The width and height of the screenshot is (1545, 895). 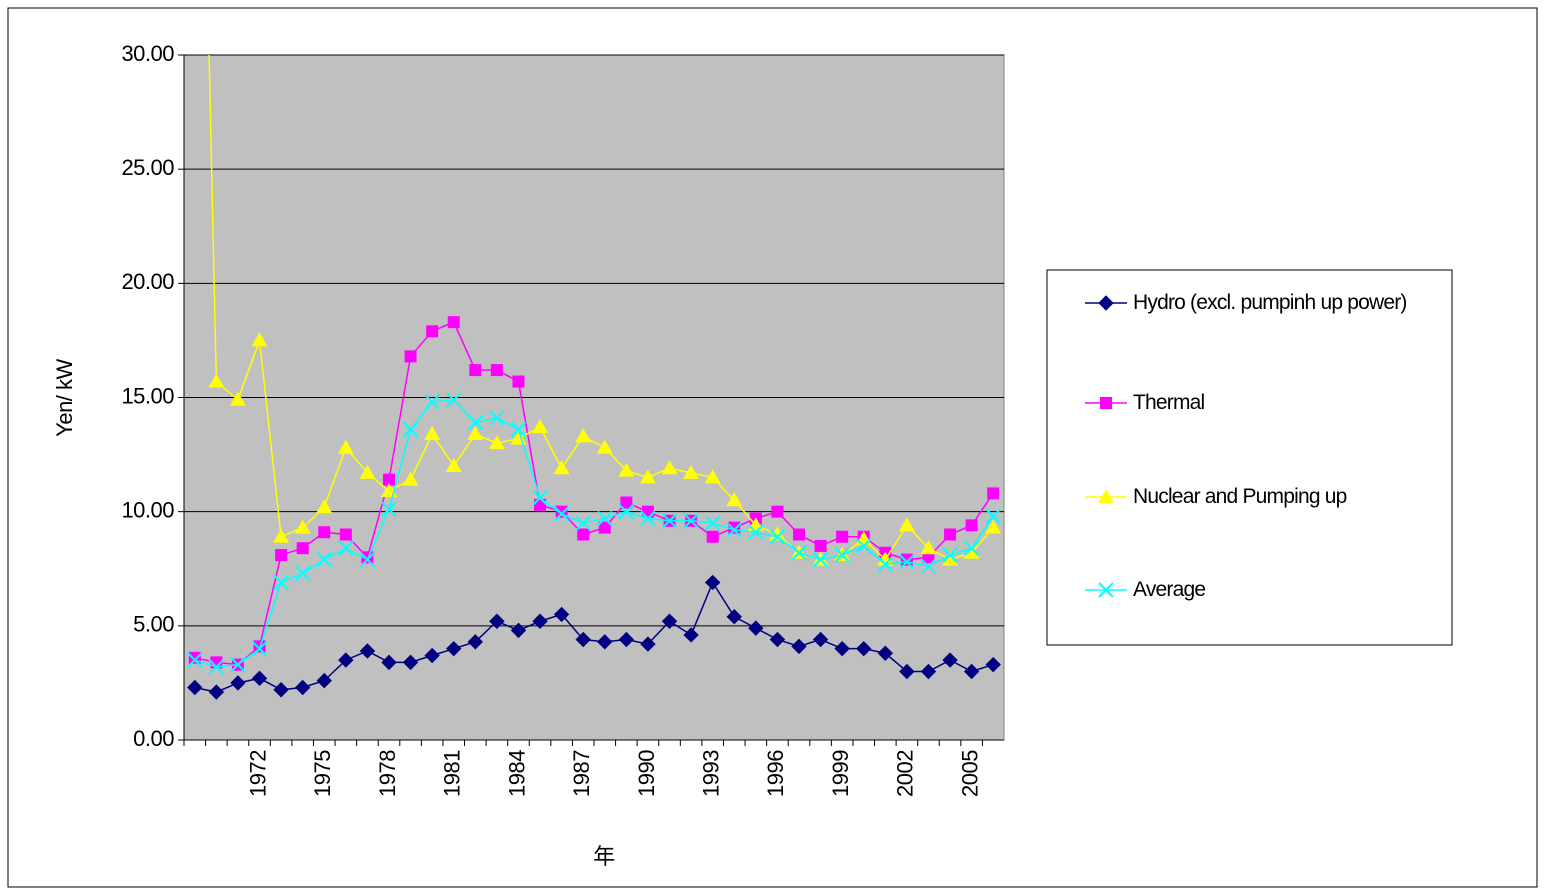 What do you see at coordinates (1240, 496) in the screenshot?
I see `legend-label: Nuclear and Pumping up` at bounding box center [1240, 496].